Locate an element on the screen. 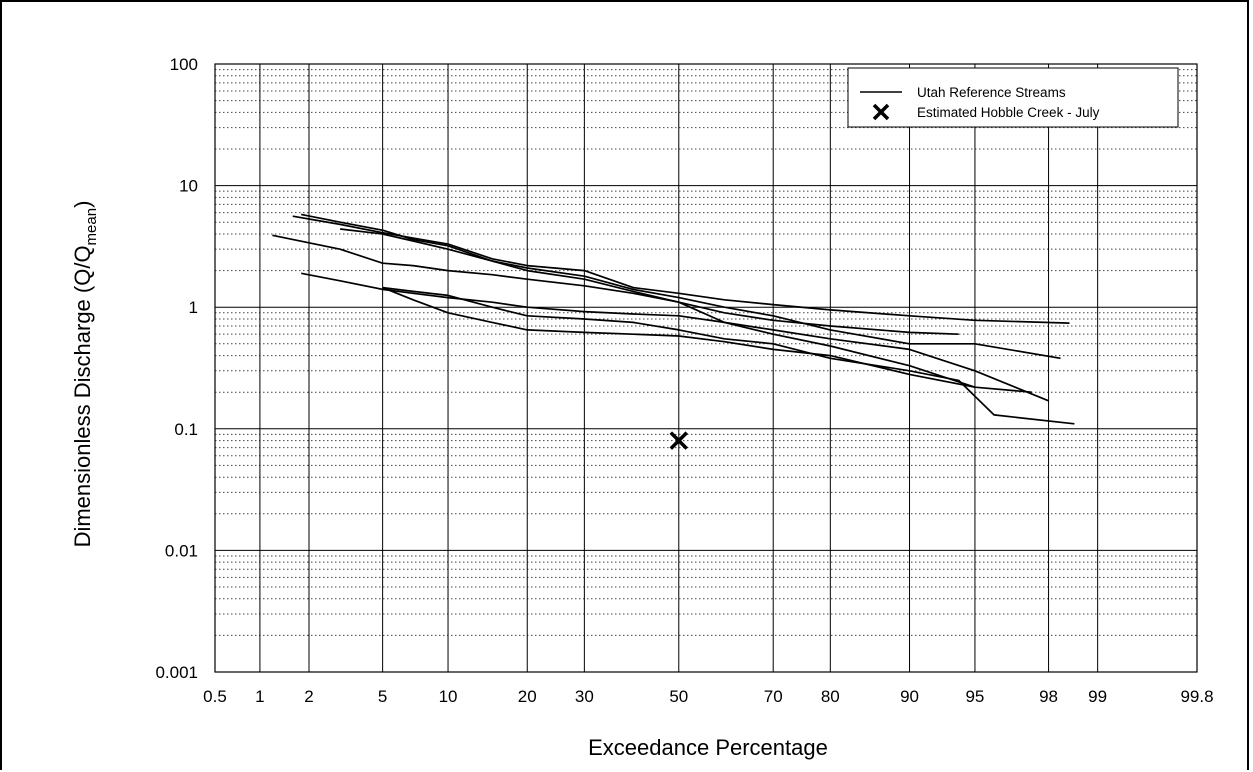 The image size is (1253, 772). y-tick-label: 10 is located at coordinates (188, 186).